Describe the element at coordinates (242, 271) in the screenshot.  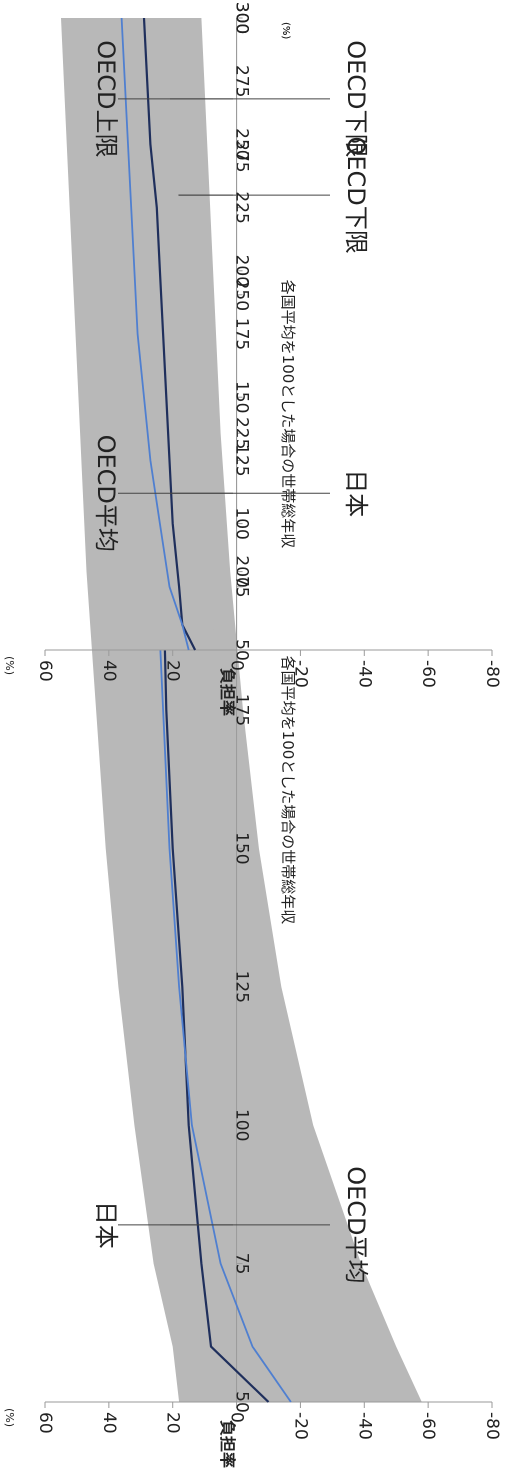
I see `income-tick-label: 200` at that location.